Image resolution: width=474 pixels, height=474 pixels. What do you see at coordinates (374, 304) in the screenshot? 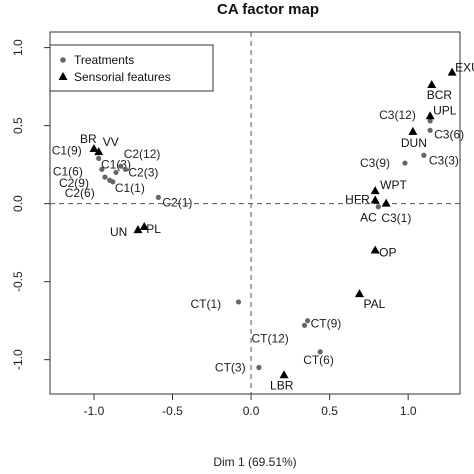
I see `feature-label-pal: PAL` at bounding box center [374, 304].